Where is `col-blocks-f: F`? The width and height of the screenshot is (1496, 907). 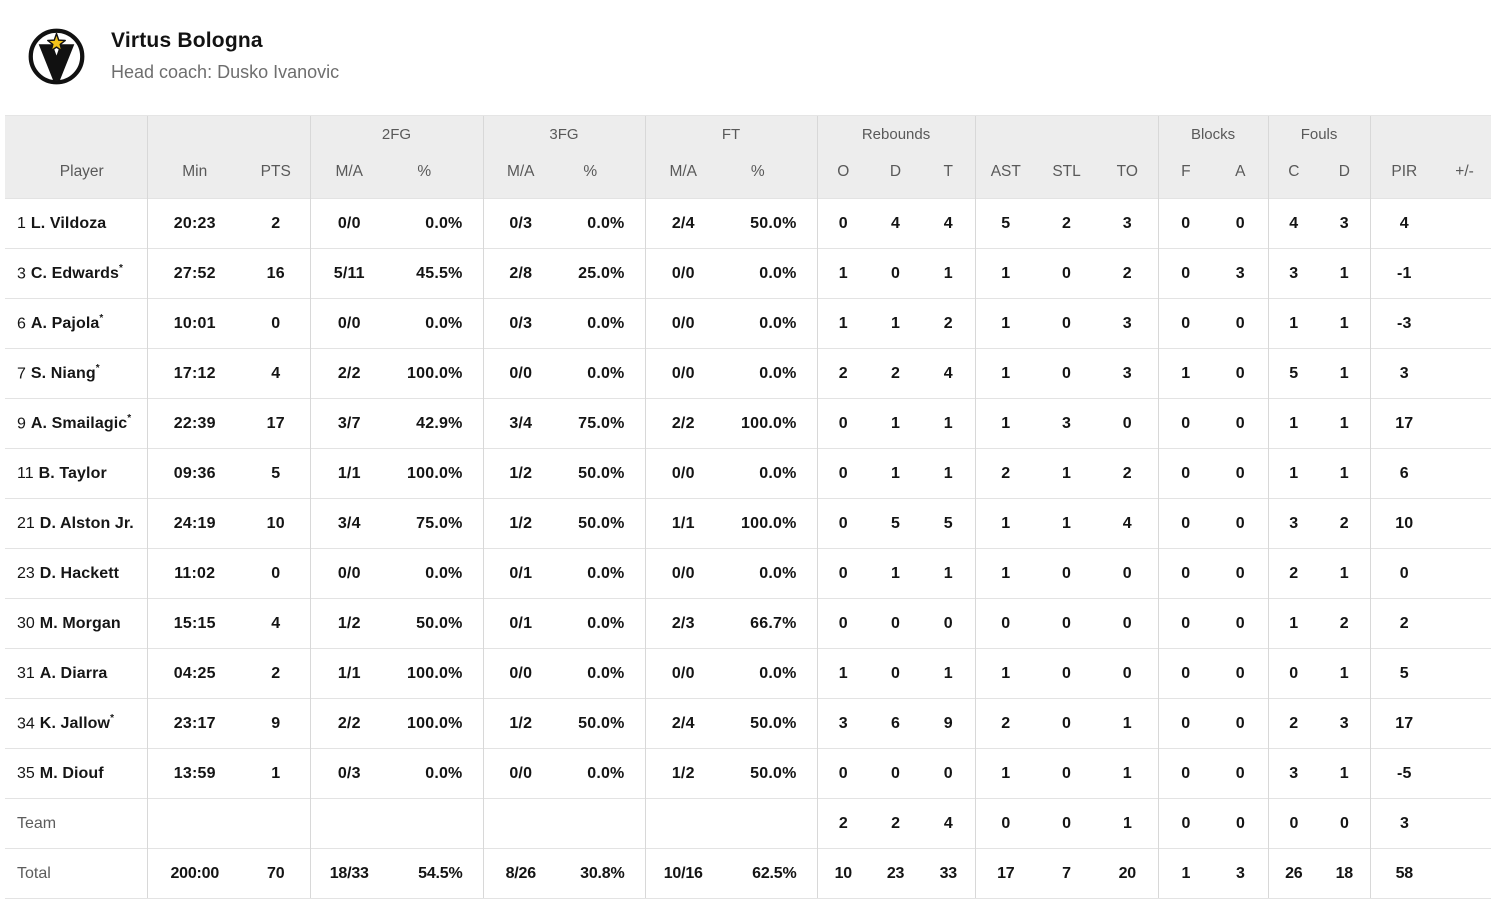 col-blocks-f: F is located at coordinates (1185, 176).